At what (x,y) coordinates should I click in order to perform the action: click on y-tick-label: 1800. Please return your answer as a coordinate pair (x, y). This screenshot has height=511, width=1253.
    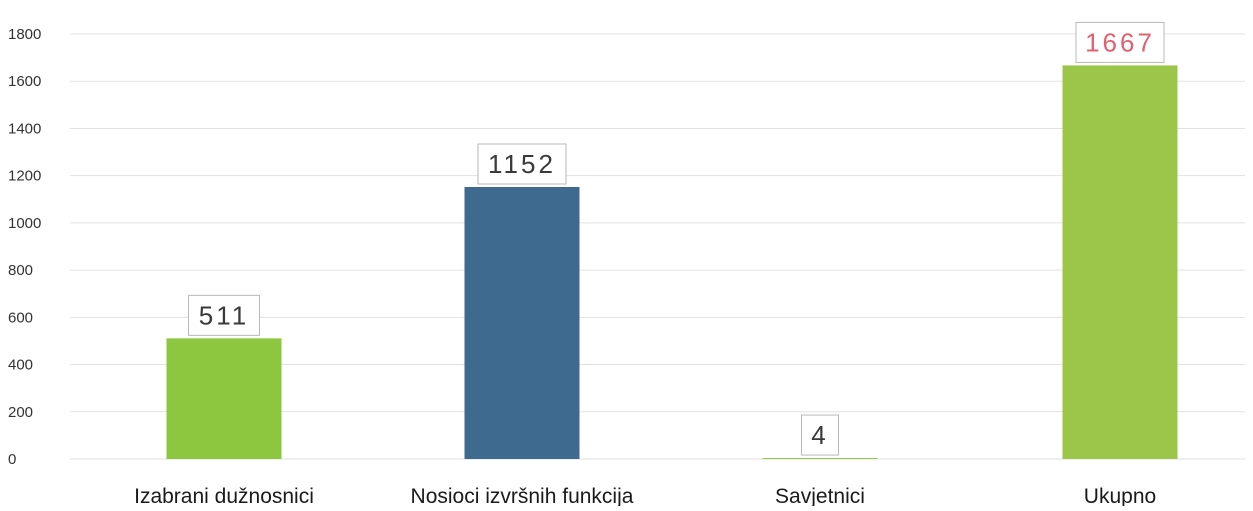
    Looking at the image, I should click on (24, 34).